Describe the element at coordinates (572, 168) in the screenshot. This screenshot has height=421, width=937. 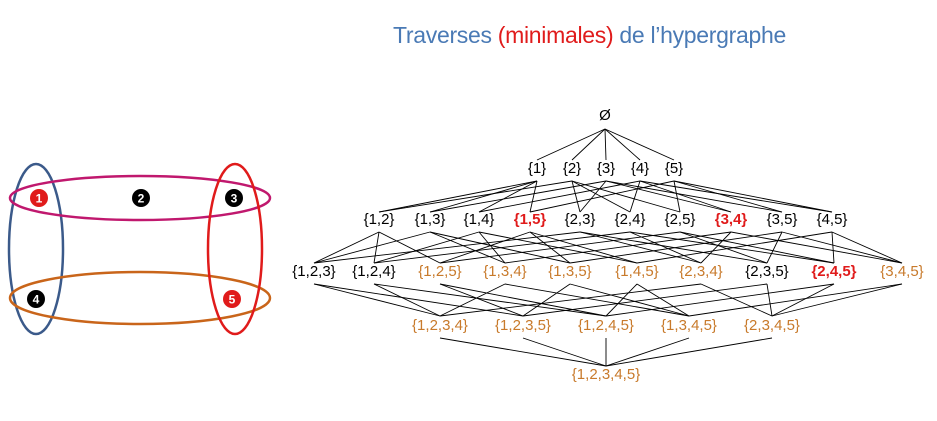
I see `lattice-node-other: {2}` at that location.